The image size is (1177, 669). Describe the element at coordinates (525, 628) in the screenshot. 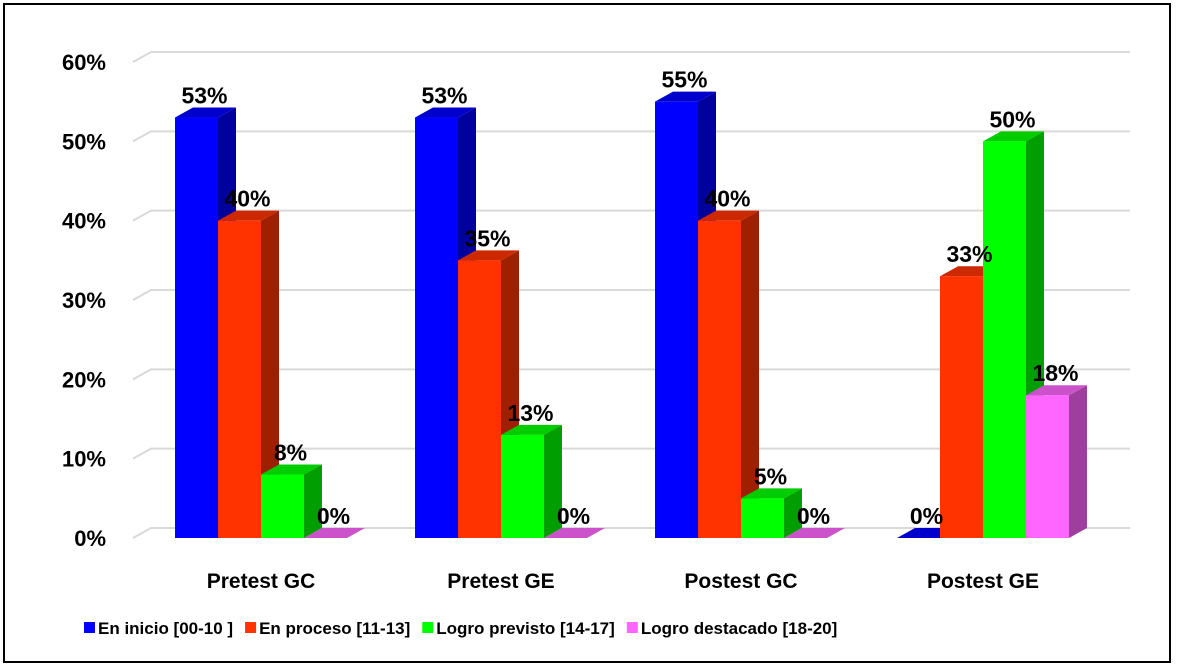

I see `legend-label: Logro previsto [14-17]` at that location.